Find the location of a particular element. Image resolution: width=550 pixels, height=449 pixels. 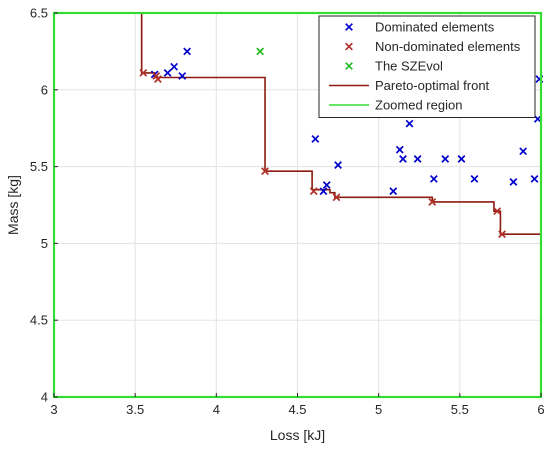

legend-label: Dominated elements is located at coordinates (435, 27).